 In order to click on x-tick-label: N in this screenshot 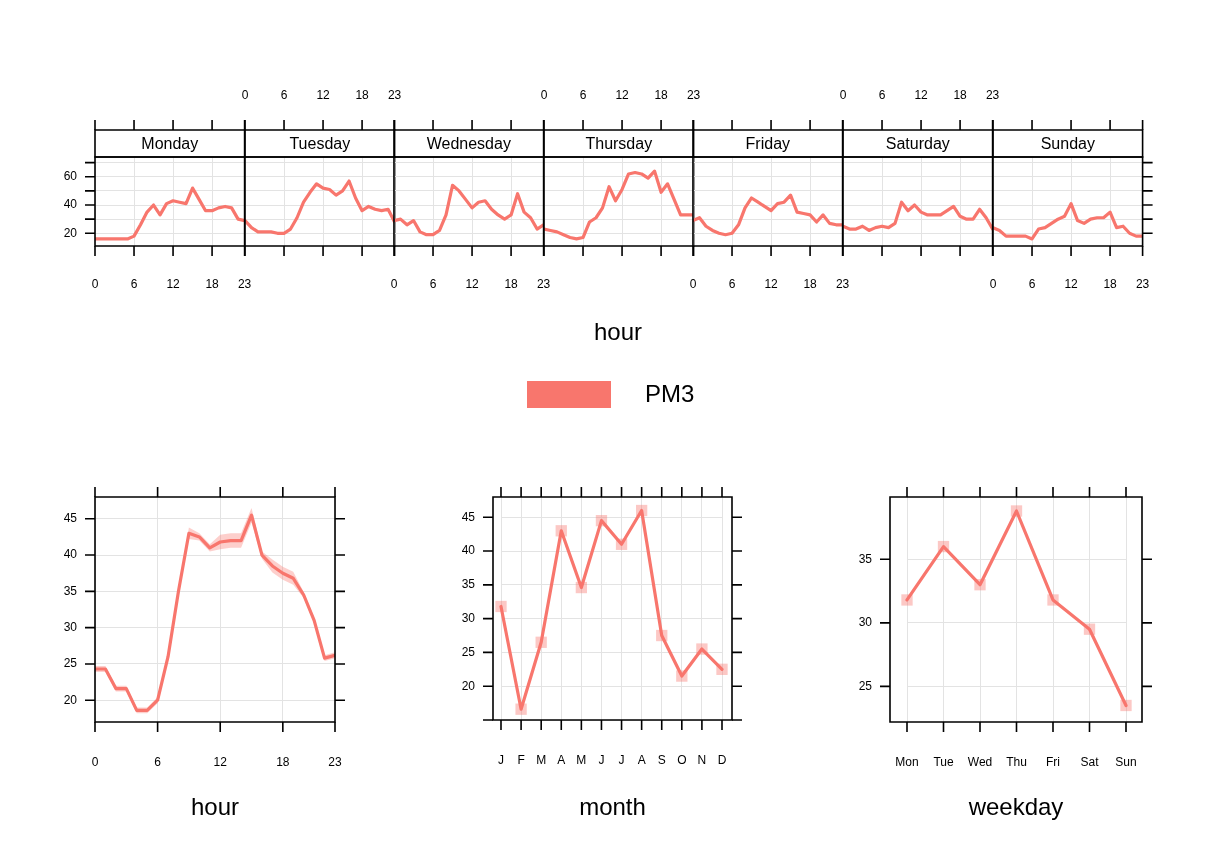, I will do `click(702, 760)`.